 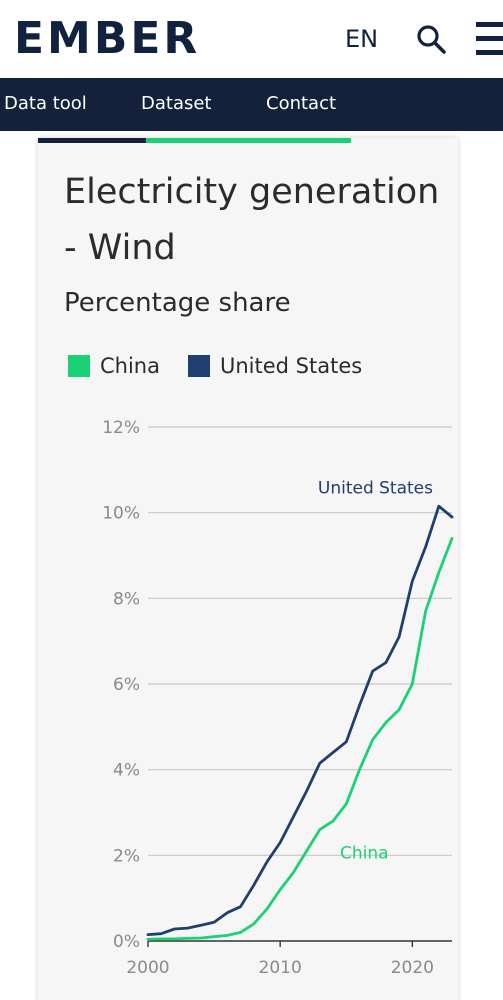 What do you see at coordinates (431, 39) in the screenshot?
I see `search-icon` at bounding box center [431, 39].